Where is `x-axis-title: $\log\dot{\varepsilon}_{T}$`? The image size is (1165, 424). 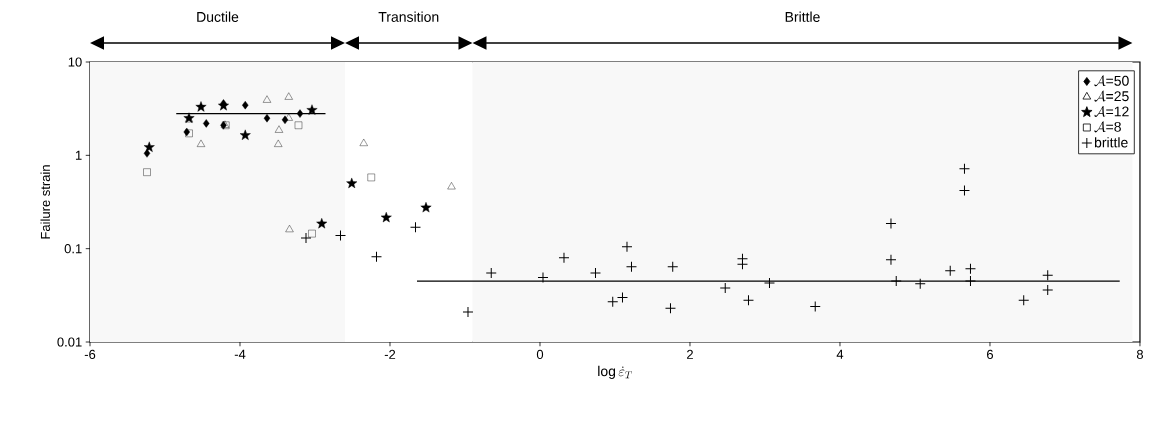
x-axis-title: $\log\dot{\varepsilon}_{T}$ is located at coordinates (615, 372).